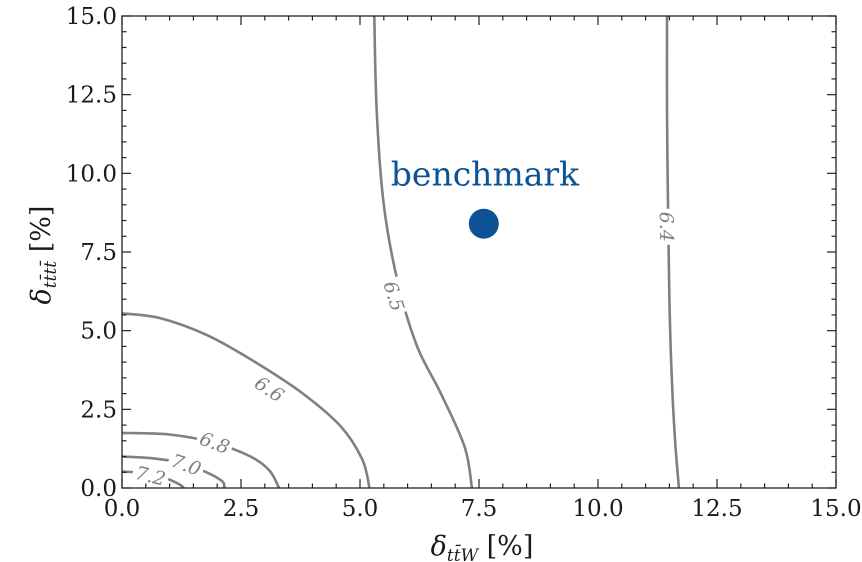 This screenshot has width=862, height=562. Describe the element at coordinates (241, 509) in the screenshot. I see `x-tick-label: 2.5` at that location.